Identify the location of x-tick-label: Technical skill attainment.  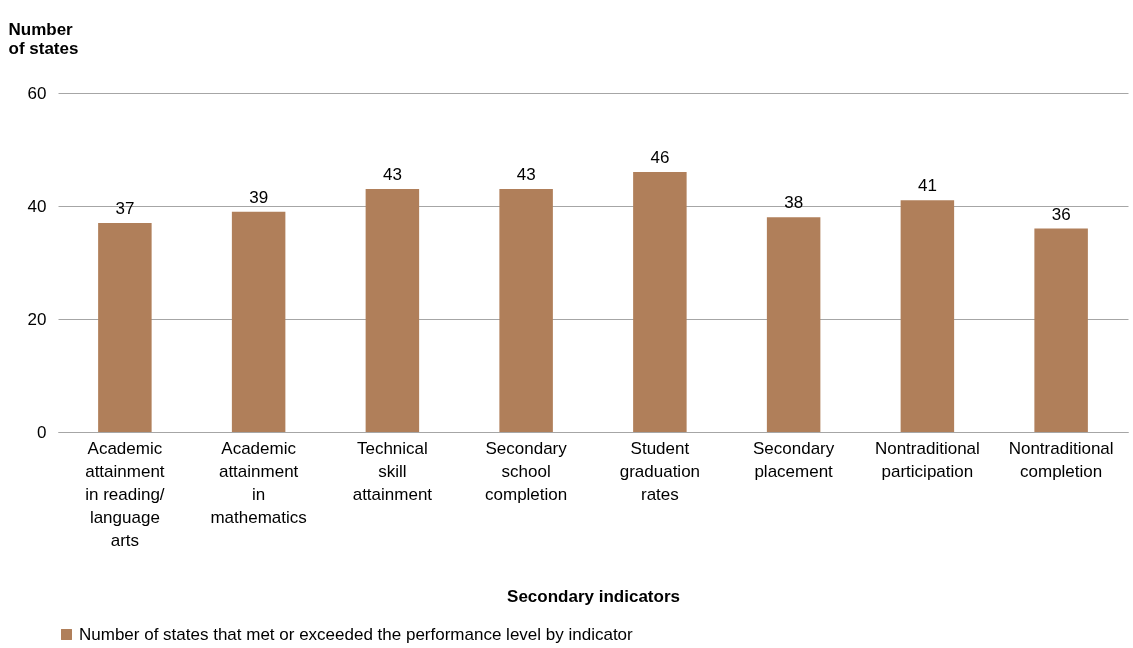
(392, 471).